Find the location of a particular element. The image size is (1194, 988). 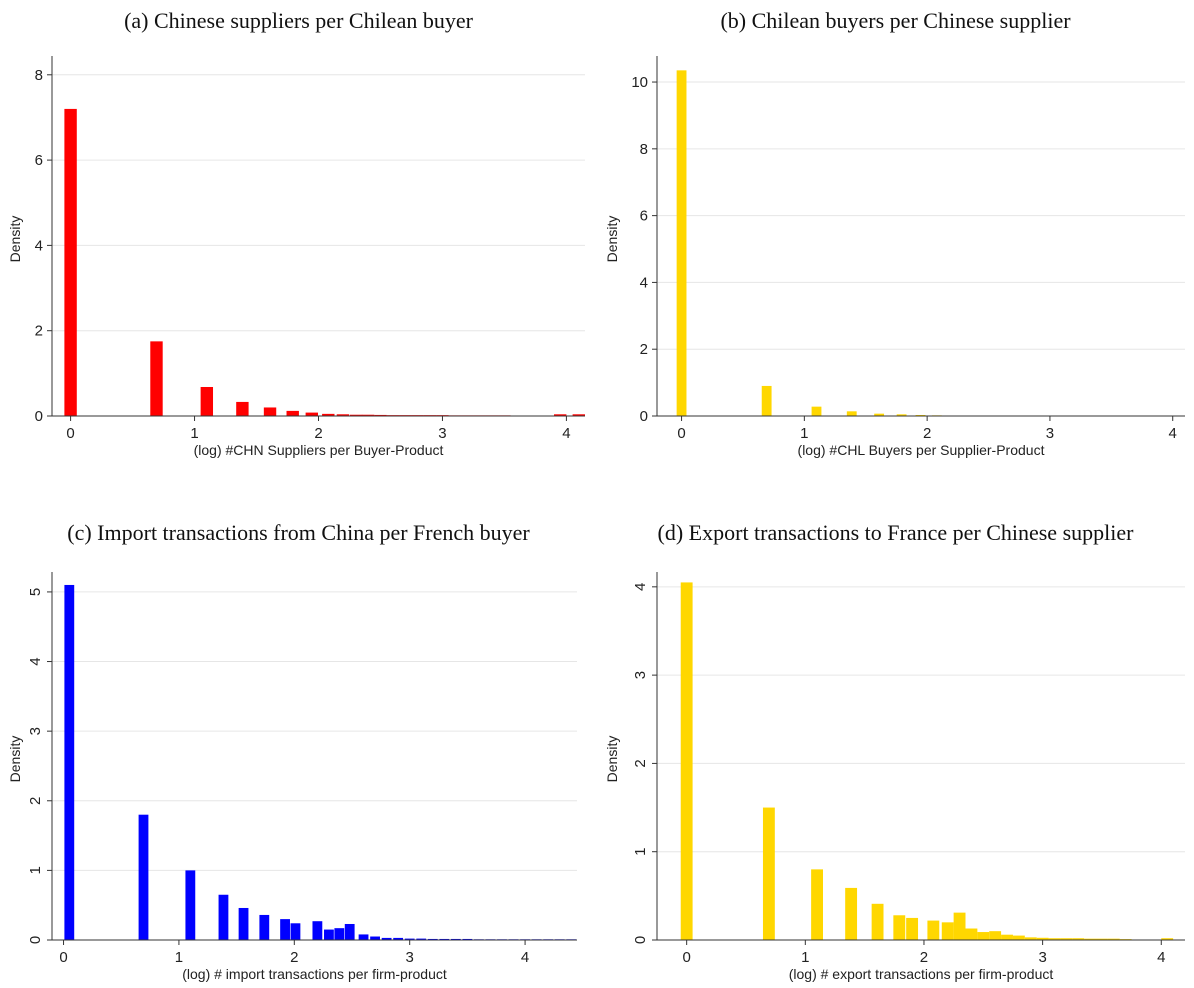

x-tick-label: 2 is located at coordinates (294, 957).